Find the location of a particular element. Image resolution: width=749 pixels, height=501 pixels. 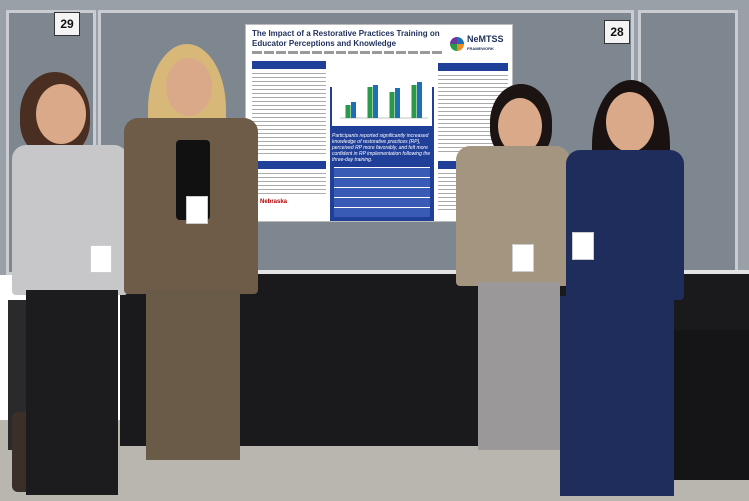

person-4-badge is located at coordinates (583, 246).